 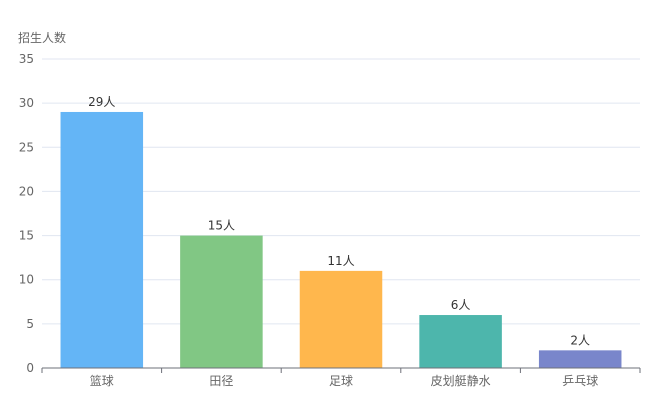 I want to click on y-axis-tick-labels: 0 5 10 15 20 25 30 35, so click(x=26, y=213).